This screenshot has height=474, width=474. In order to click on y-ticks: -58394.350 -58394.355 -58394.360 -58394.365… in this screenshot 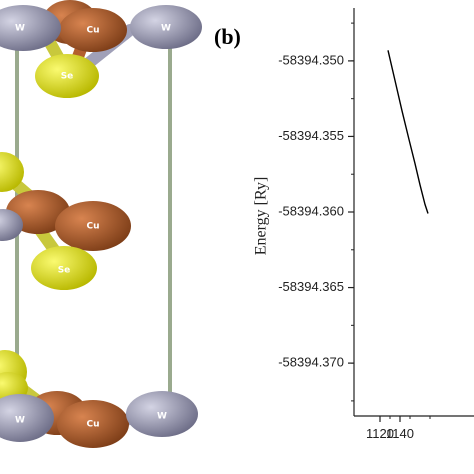, I will do `click(316, 212)`.